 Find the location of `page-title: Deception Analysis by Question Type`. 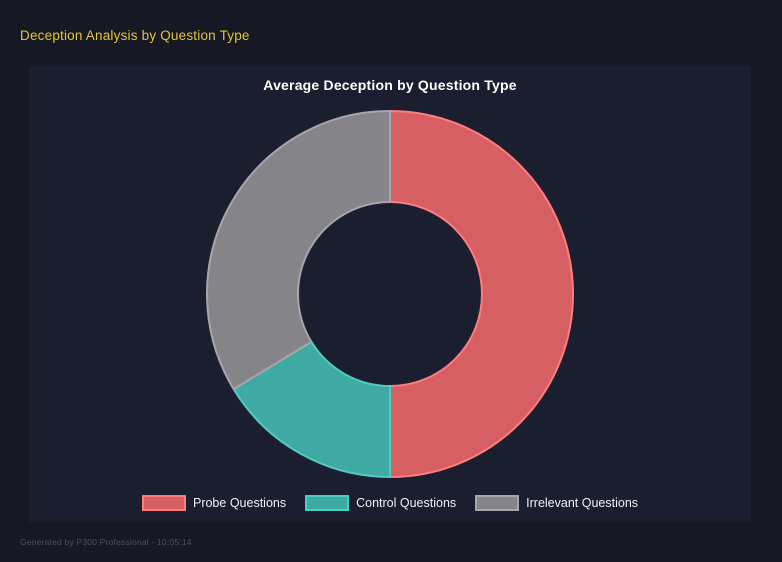

page-title: Deception Analysis by Question Type is located at coordinates (135, 35).